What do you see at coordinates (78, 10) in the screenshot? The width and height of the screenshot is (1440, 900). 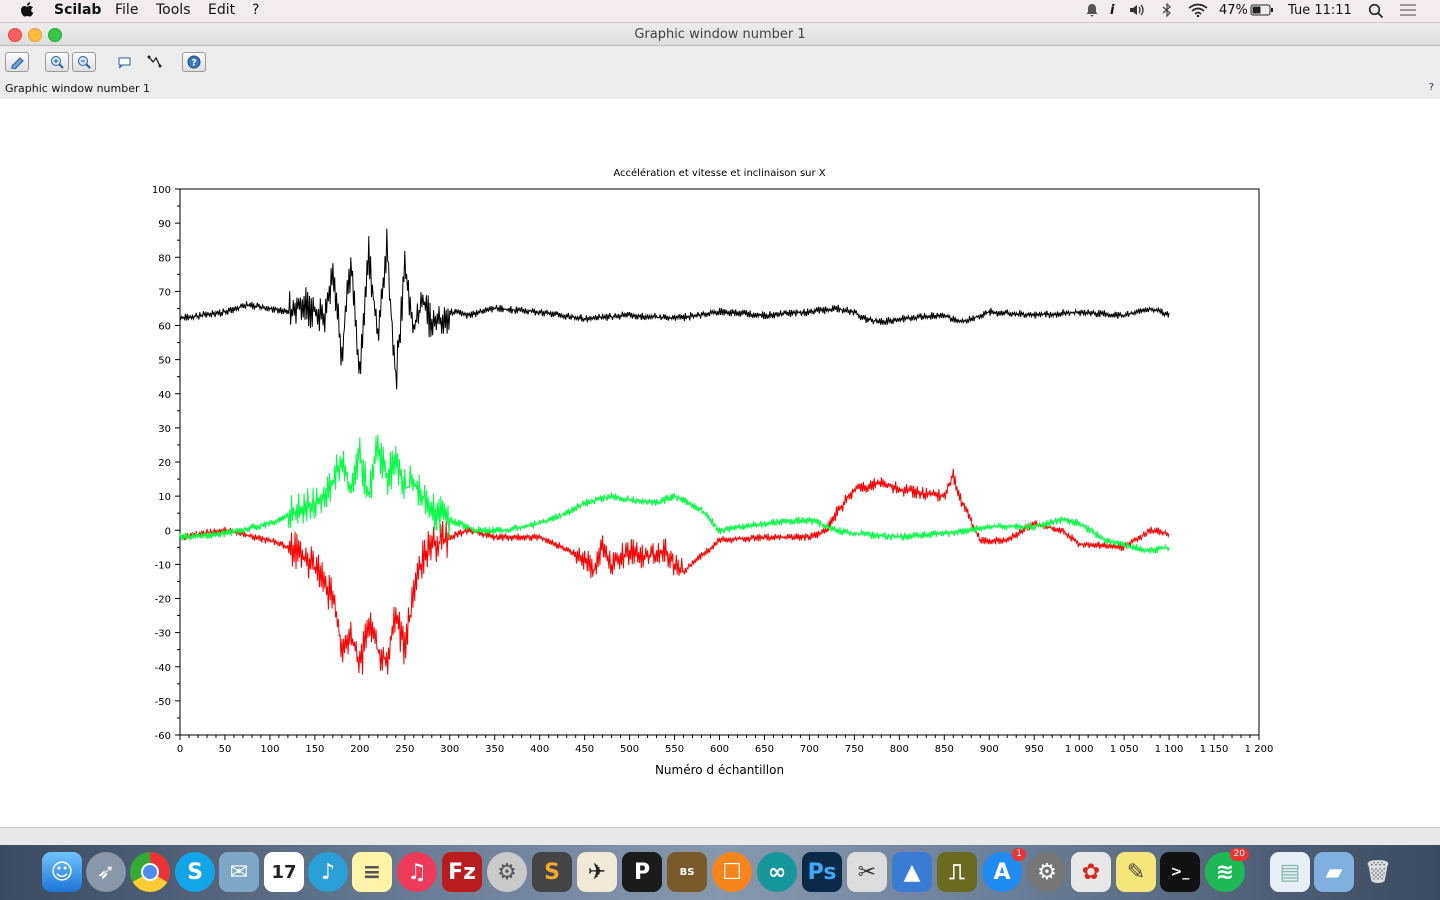 I see `app-menu: Scilab` at bounding box center [78, 10].